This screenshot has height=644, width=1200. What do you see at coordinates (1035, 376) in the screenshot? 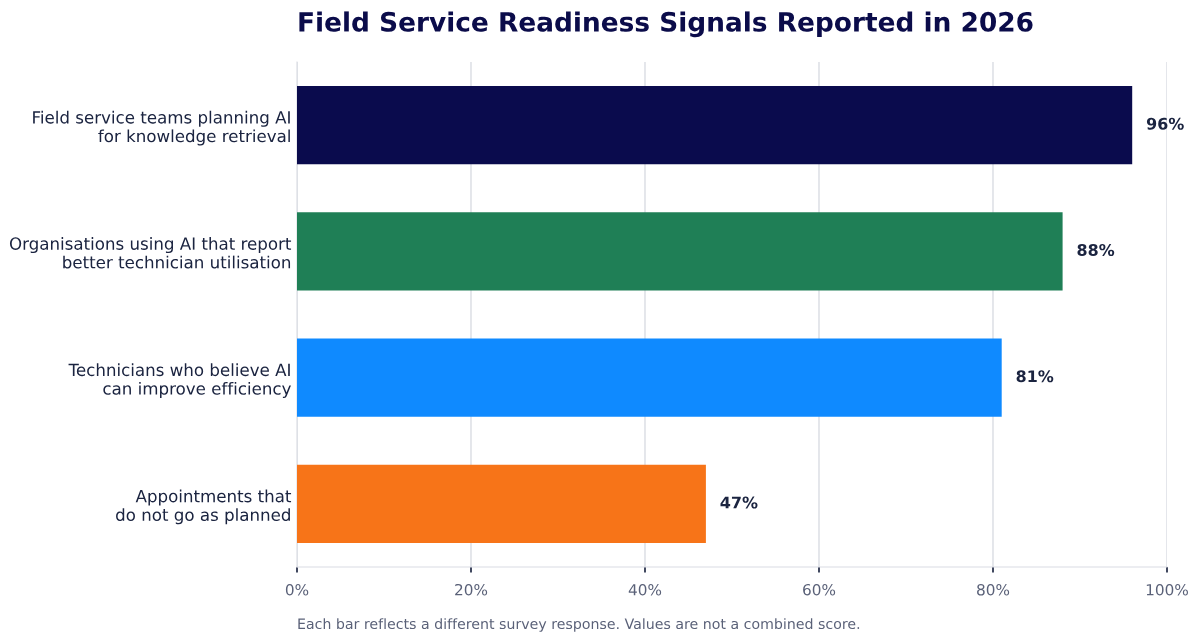
I see `data-label: 81%` at bounding box center [1035, 376].